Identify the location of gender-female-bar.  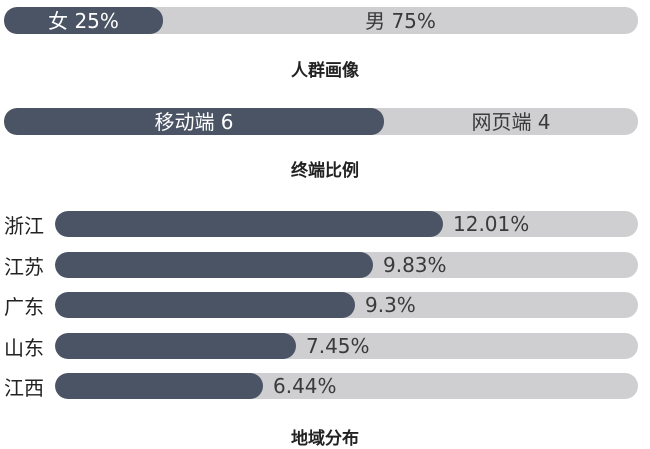
(83, 20).